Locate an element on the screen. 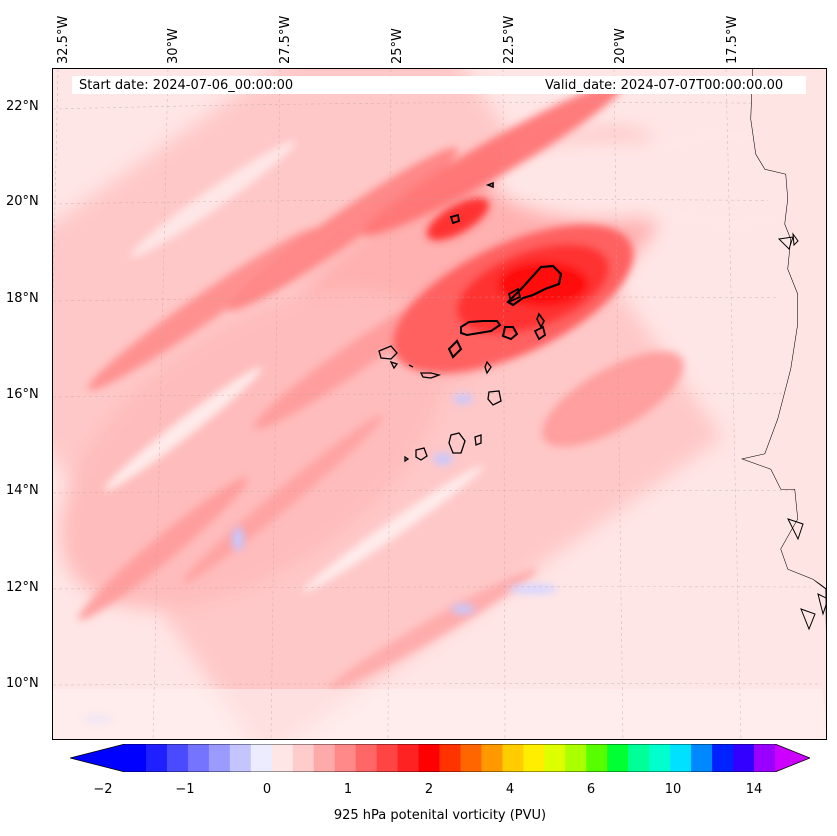 The height and width of the screenshot is (836, 837). lat-label-20n: 20°N is located at coordinates (22, 201).